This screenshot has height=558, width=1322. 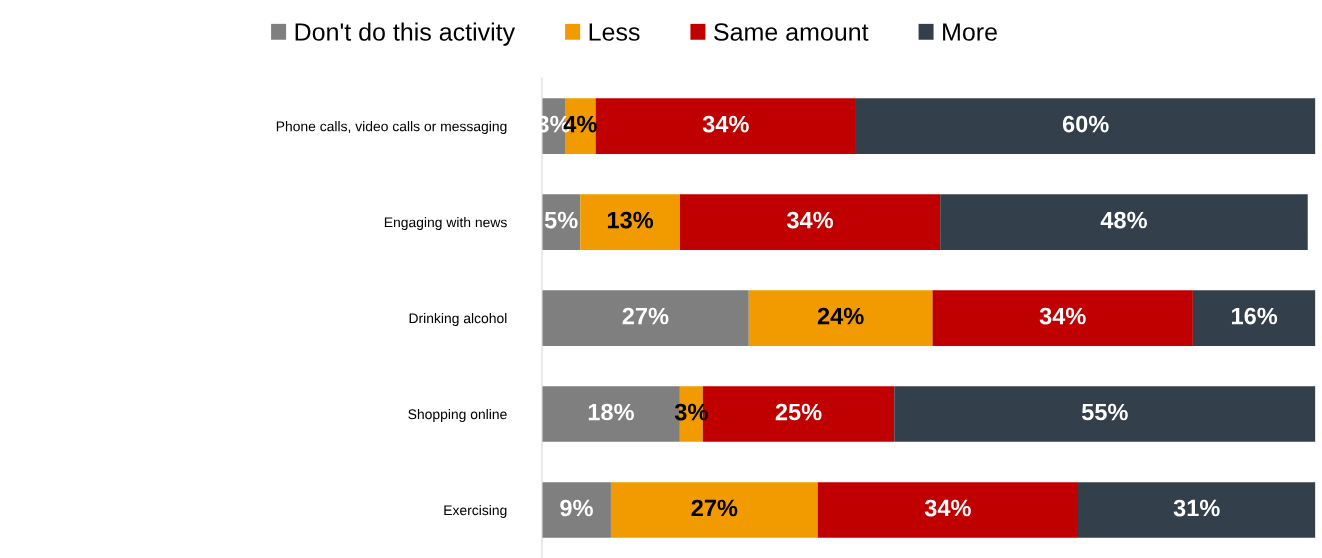 I want to click on data-label: 55%, so click(x=1104, y=412).